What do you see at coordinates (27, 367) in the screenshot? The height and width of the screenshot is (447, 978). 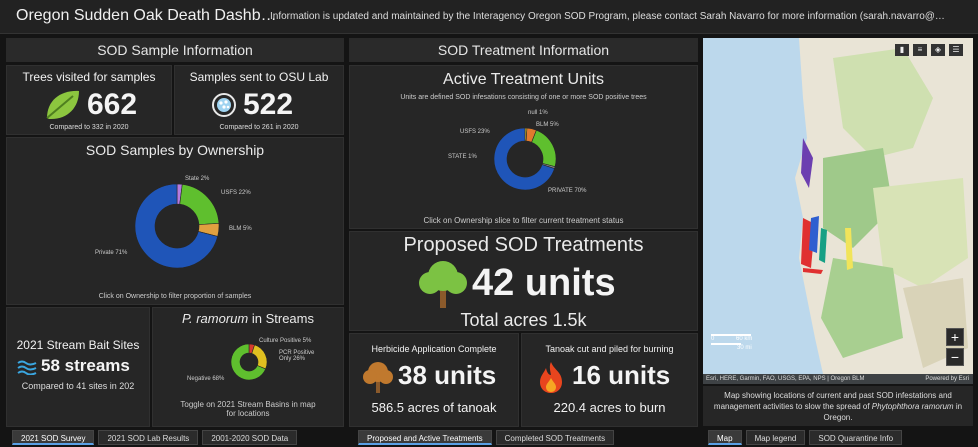 I see `water-waves-icon` at bounding box center [27, 367].